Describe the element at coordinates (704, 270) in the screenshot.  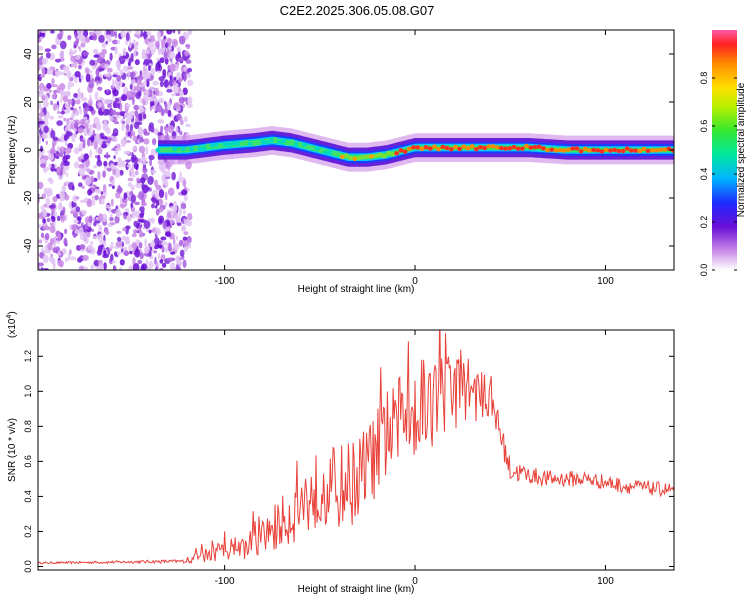
I see `colorbar-tick-label: 0.0` at that location.